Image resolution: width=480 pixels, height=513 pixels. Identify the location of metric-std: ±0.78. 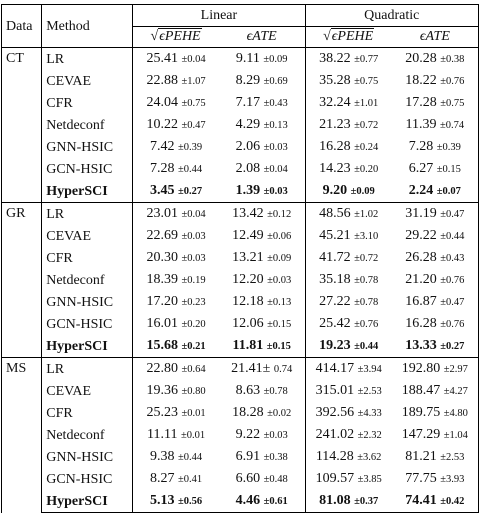
(275, 391).